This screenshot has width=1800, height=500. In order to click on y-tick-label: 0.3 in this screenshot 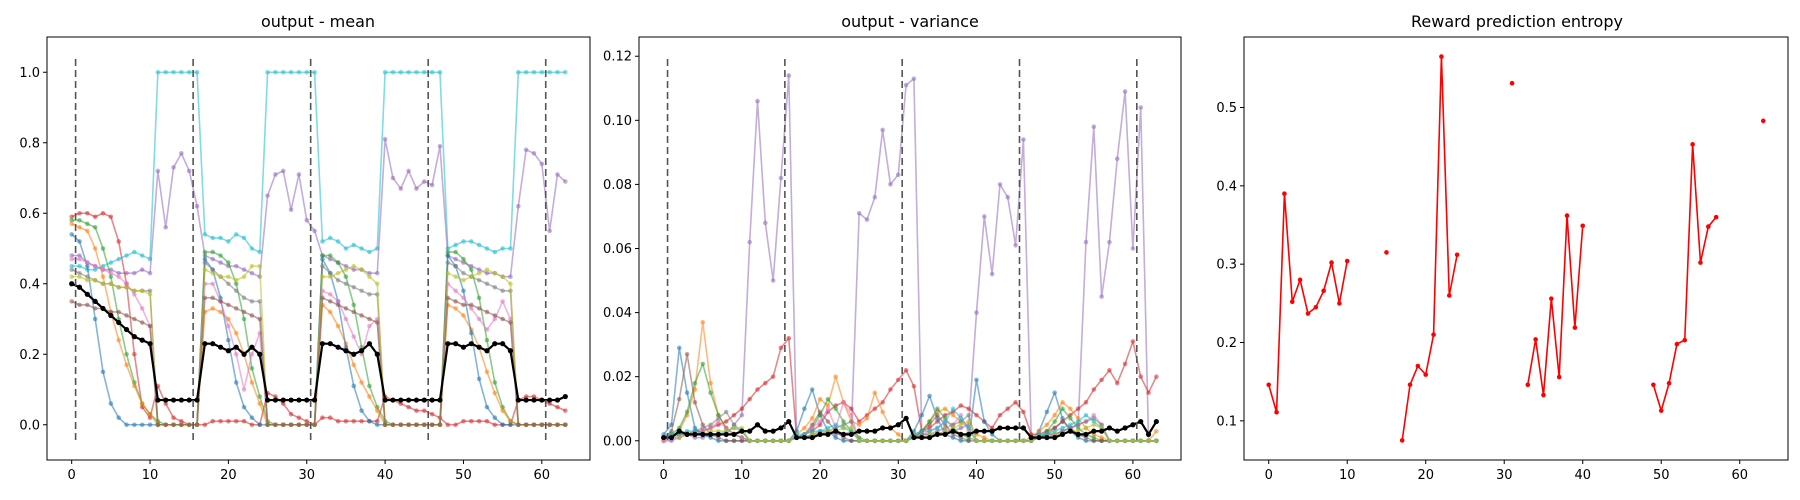, I will do `click(1226, 265)`.